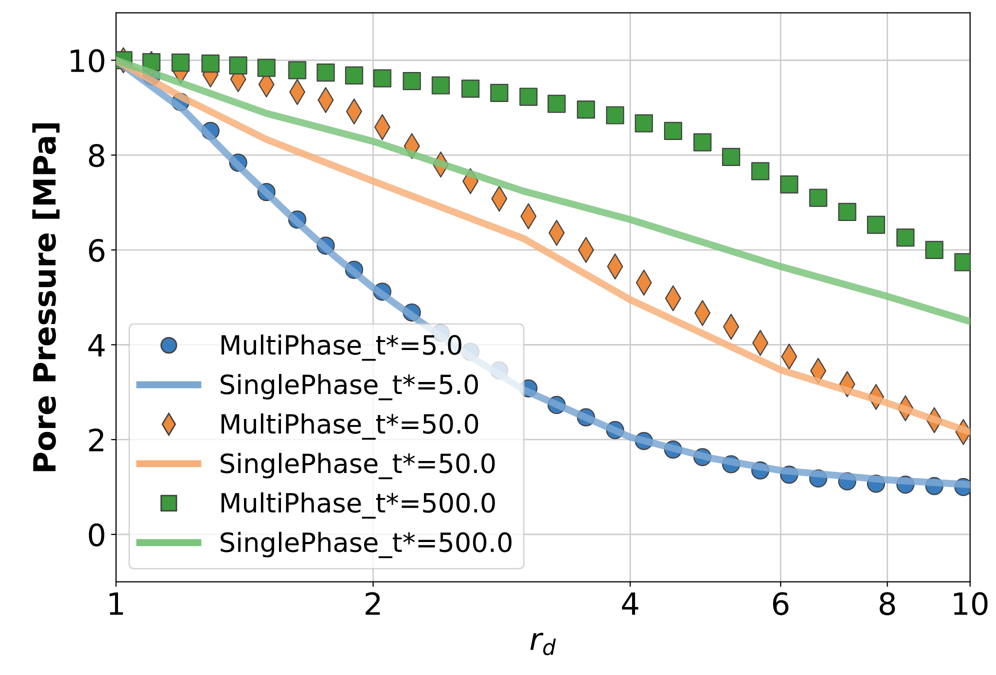 This screenshot has height=675, width=996. Describe the element at coordinates (96, 440) in the screenshot. I see `y-tick-label: 2` at that location.